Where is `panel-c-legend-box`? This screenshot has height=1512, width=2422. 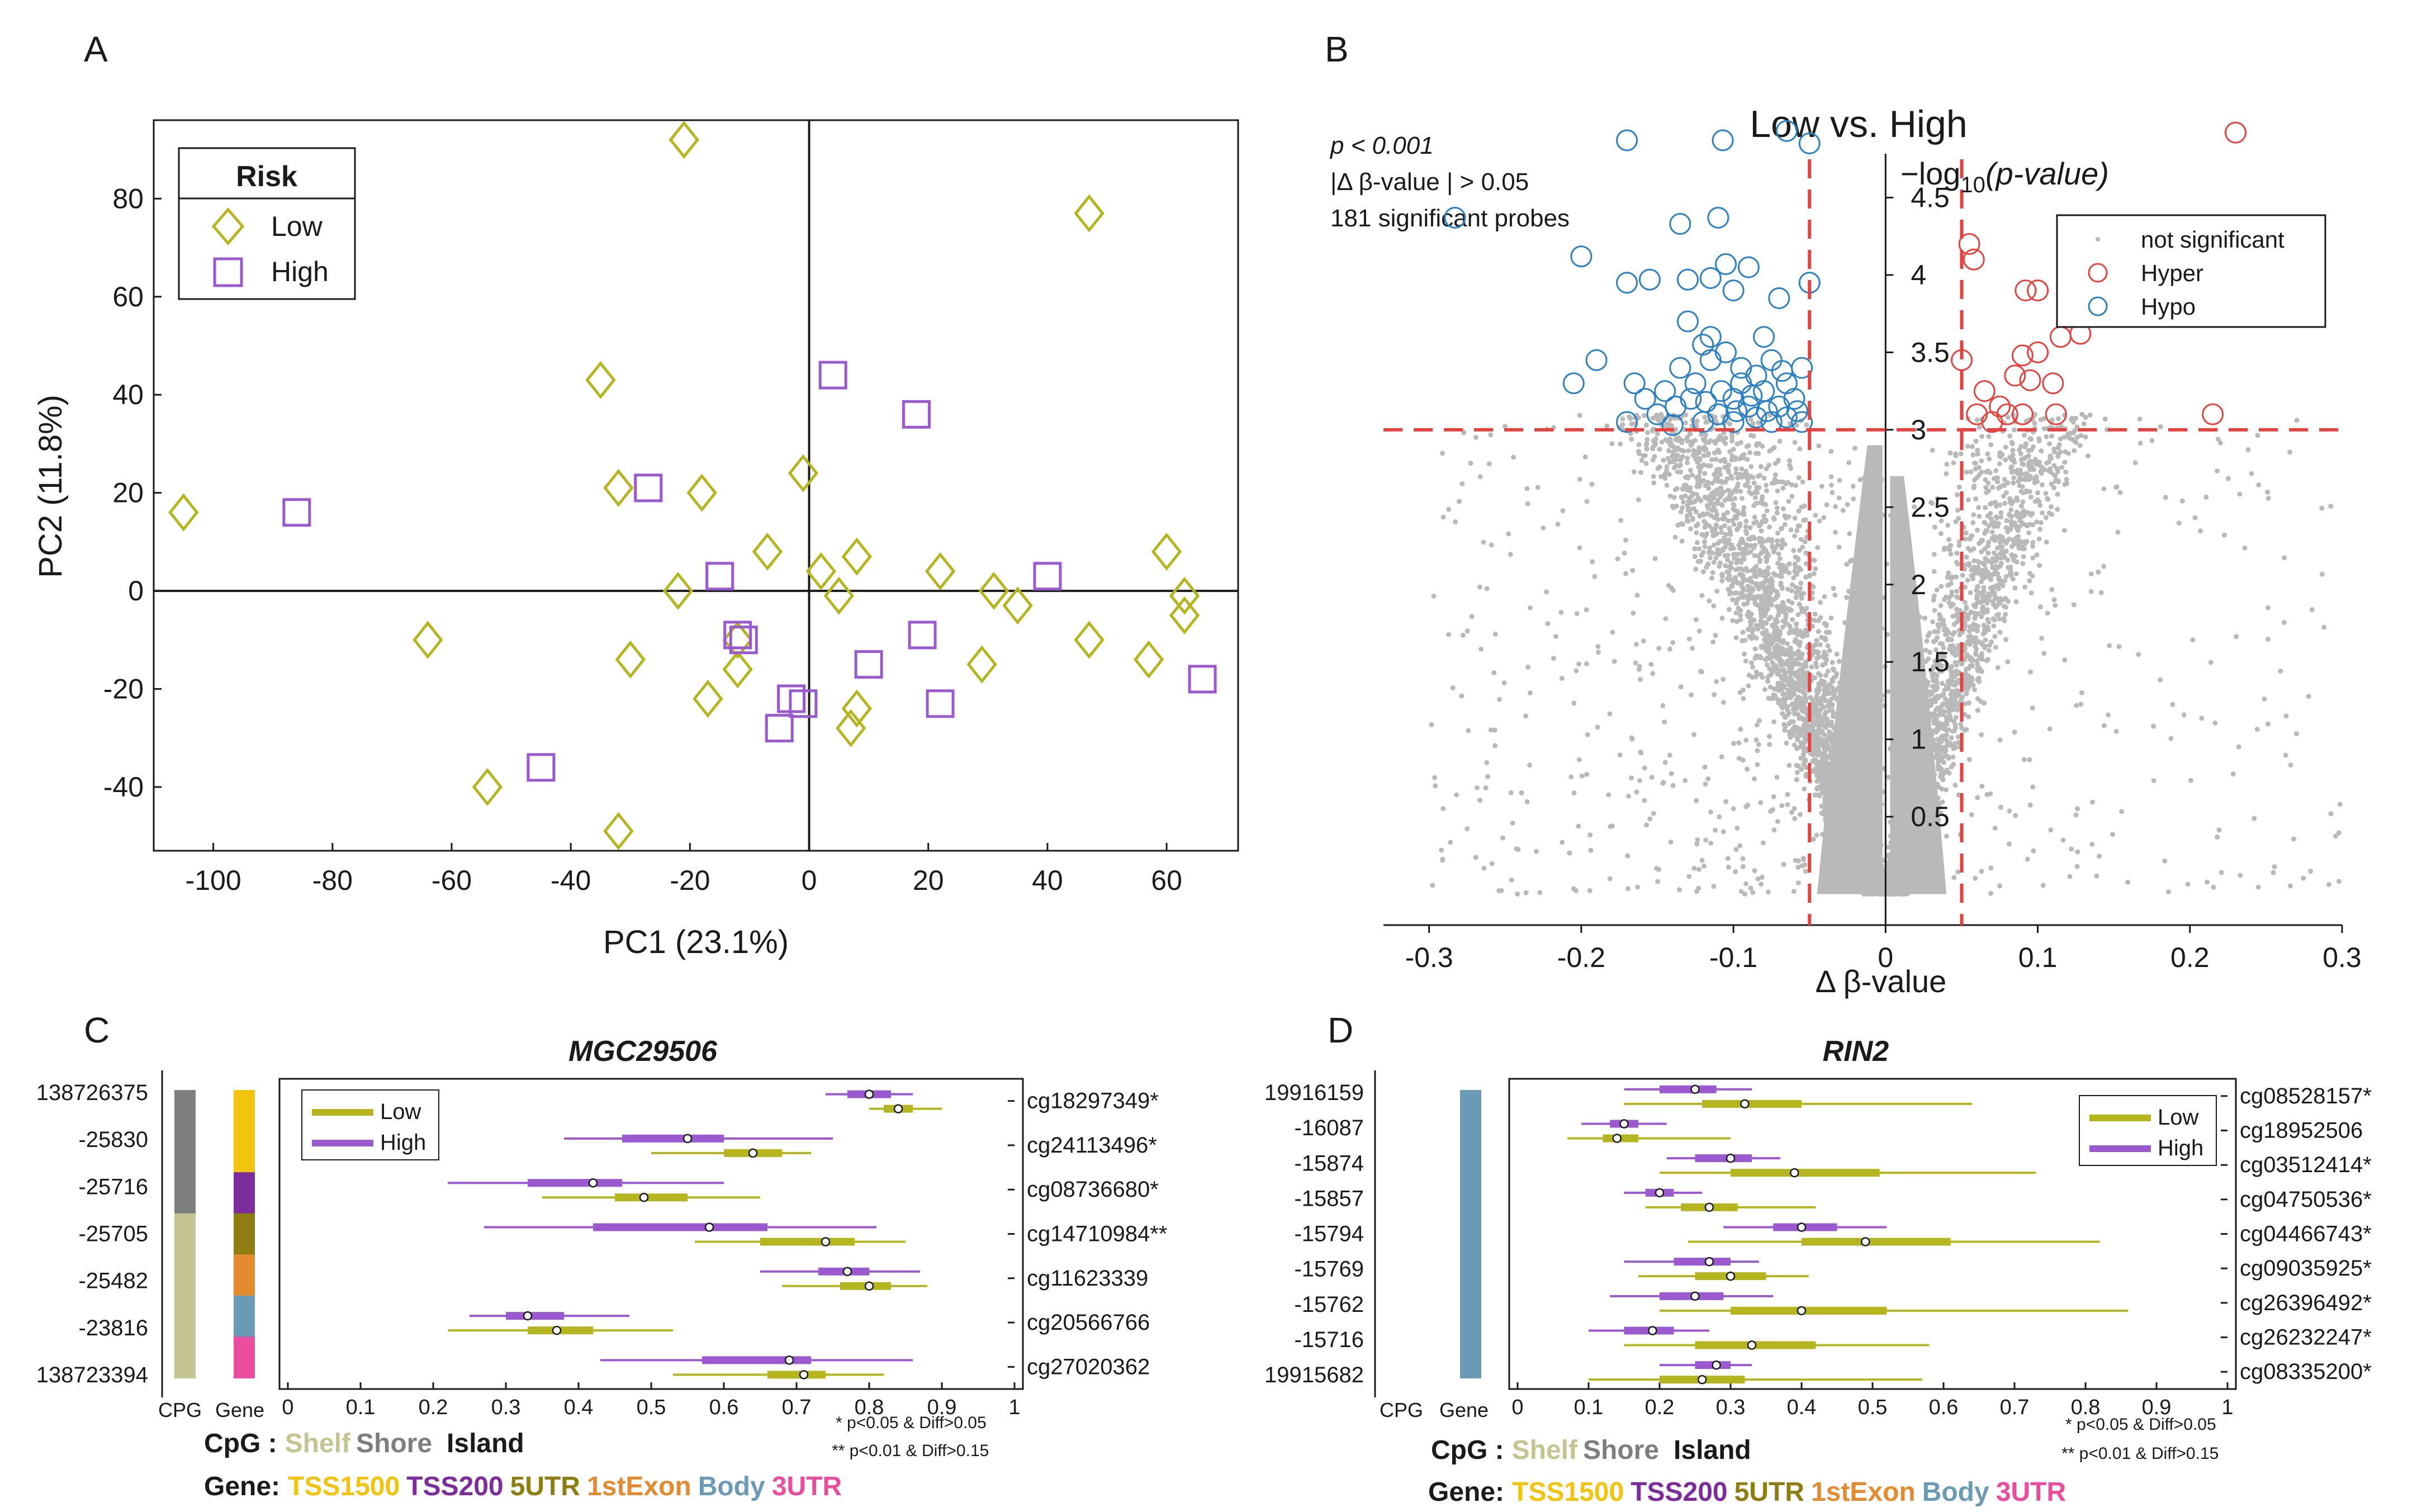
panel-c-legend-box is located at coordinates (370, 1124).